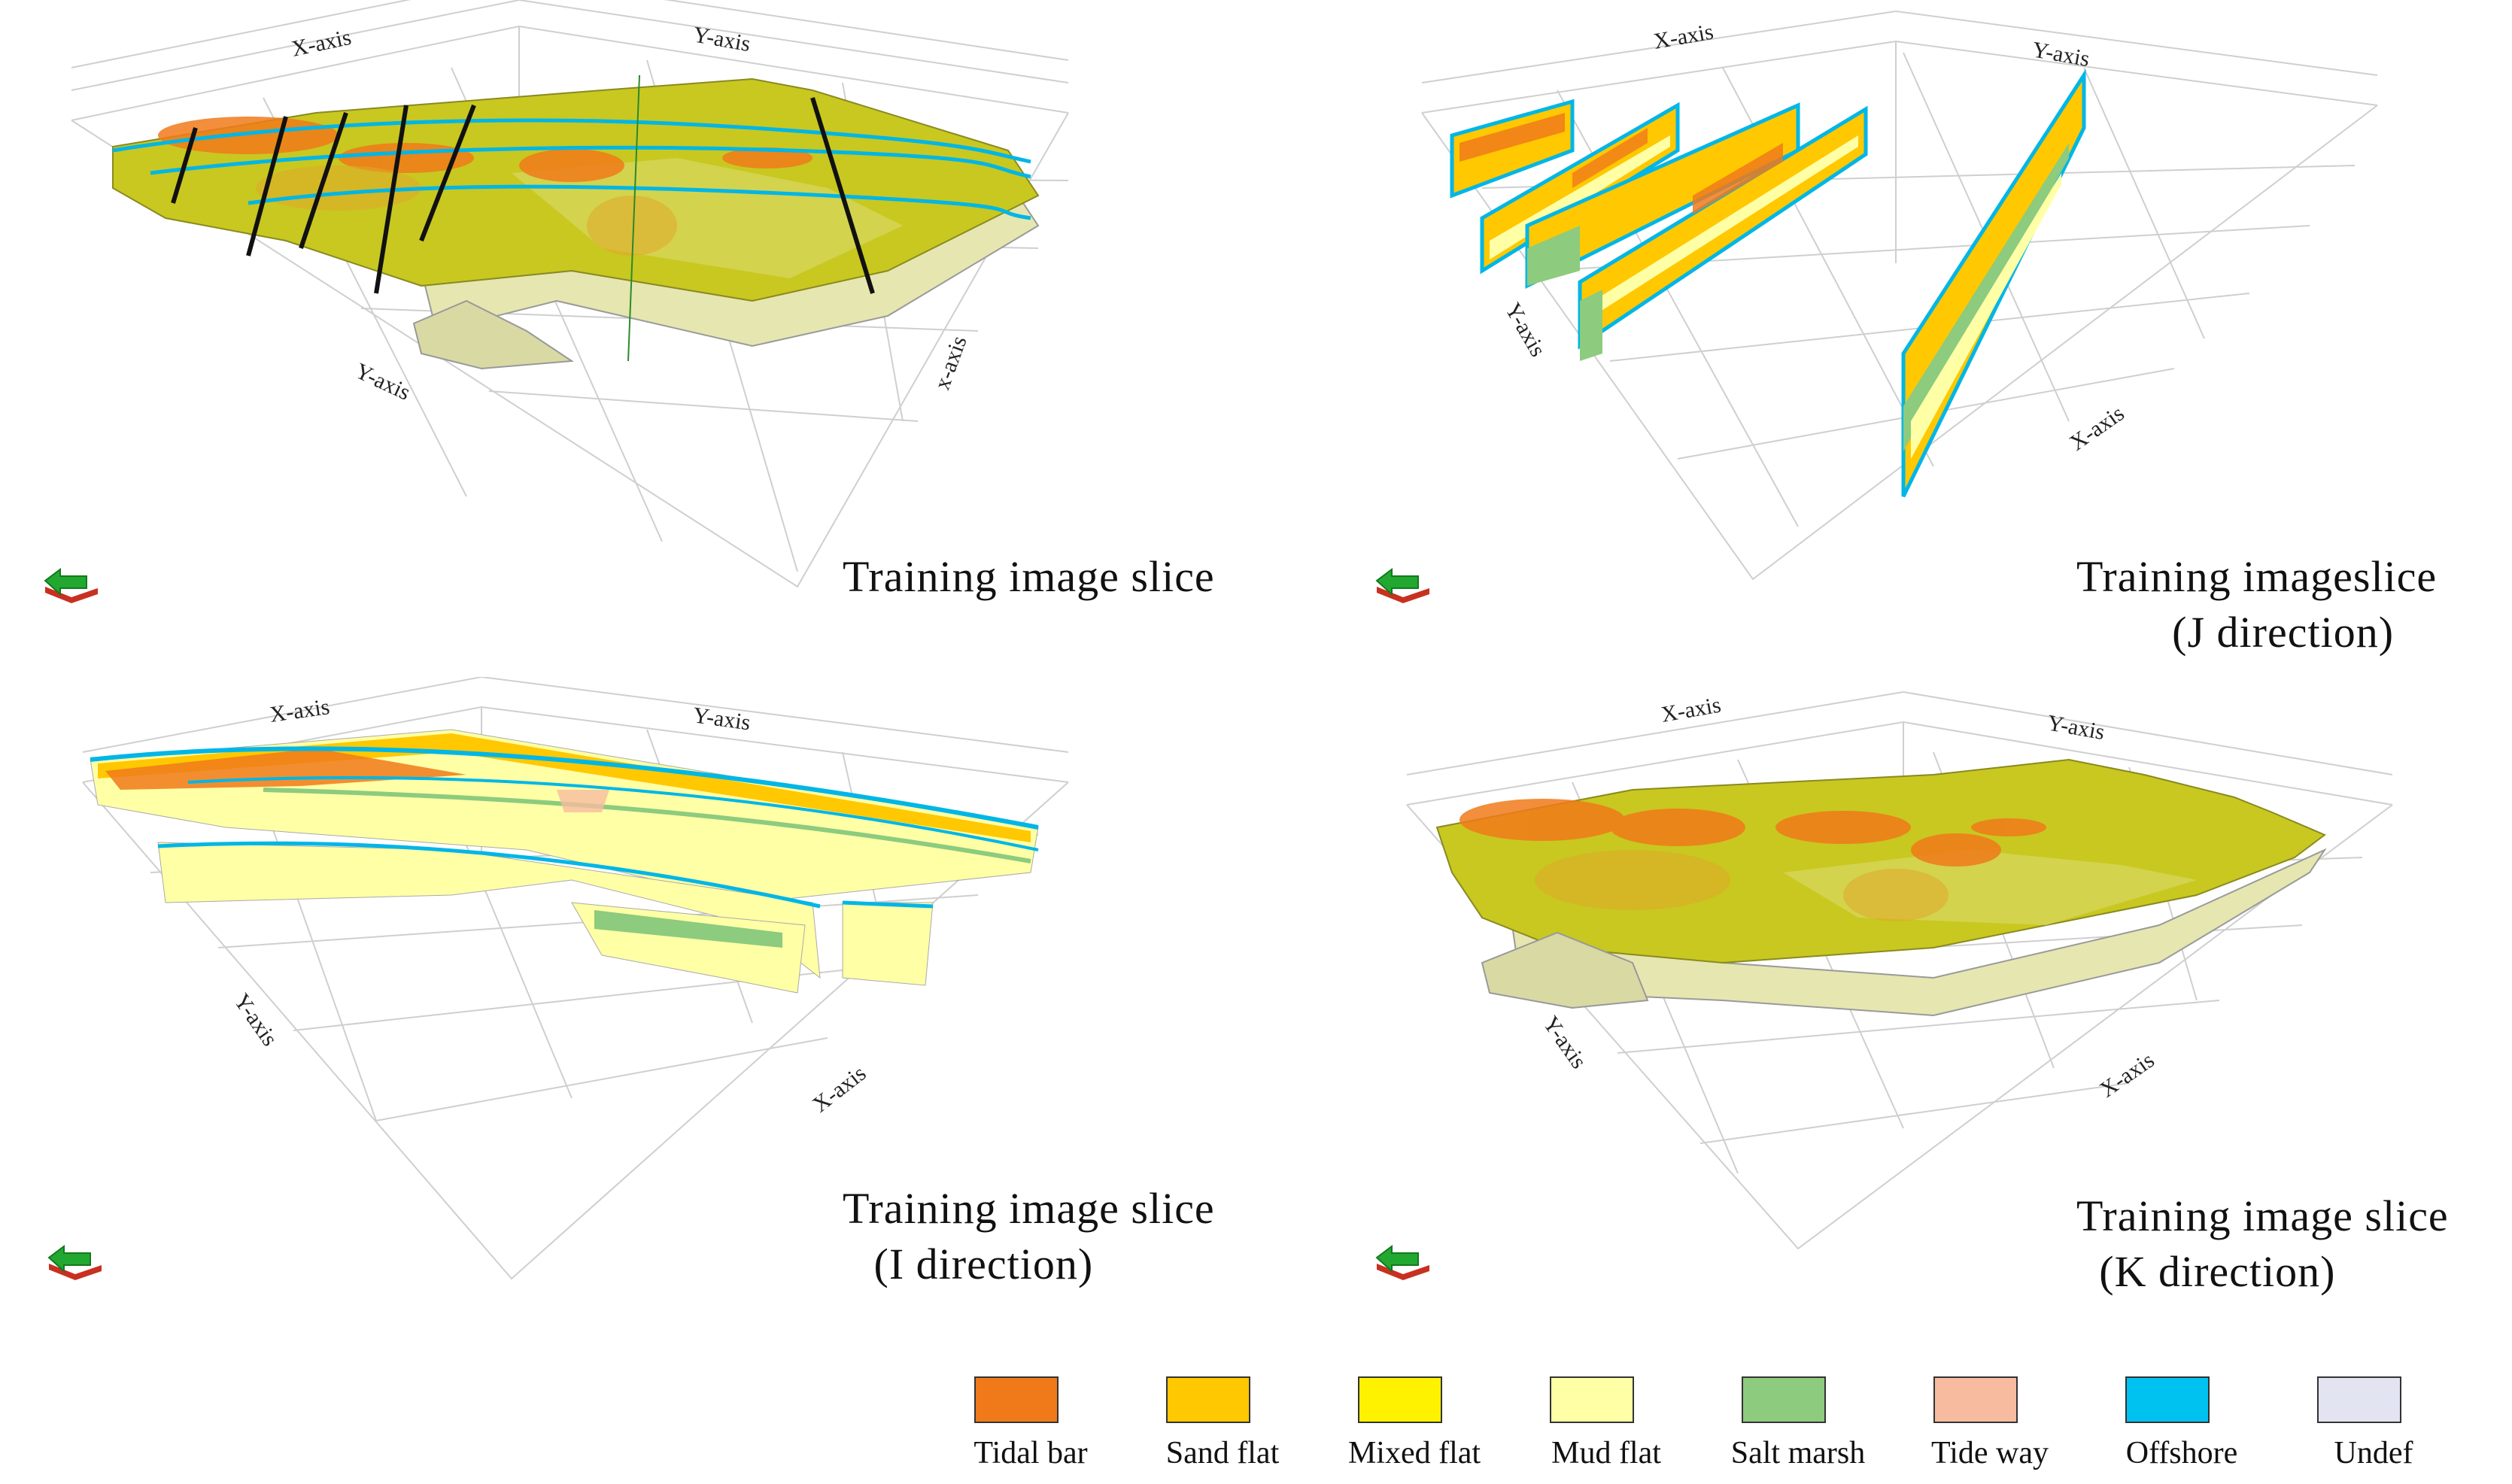 The height and width of the screenshot is (1484, 2512). What do you see at coordinates (2257, 576) in the screenshot?
I see `caption-line-1: Training imageslice` at bounding box center [2257, 576].